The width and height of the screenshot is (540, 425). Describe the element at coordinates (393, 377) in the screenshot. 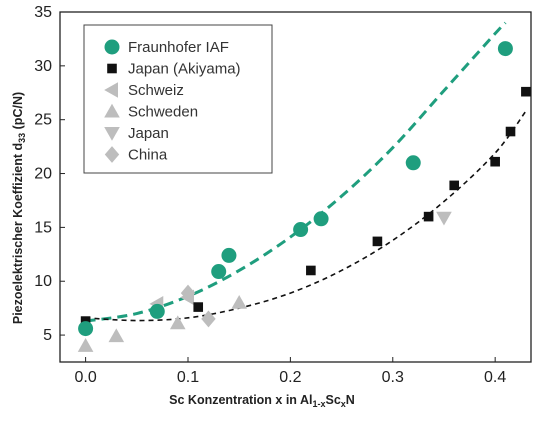

I see `x-tick-label: 0.3` at that location.